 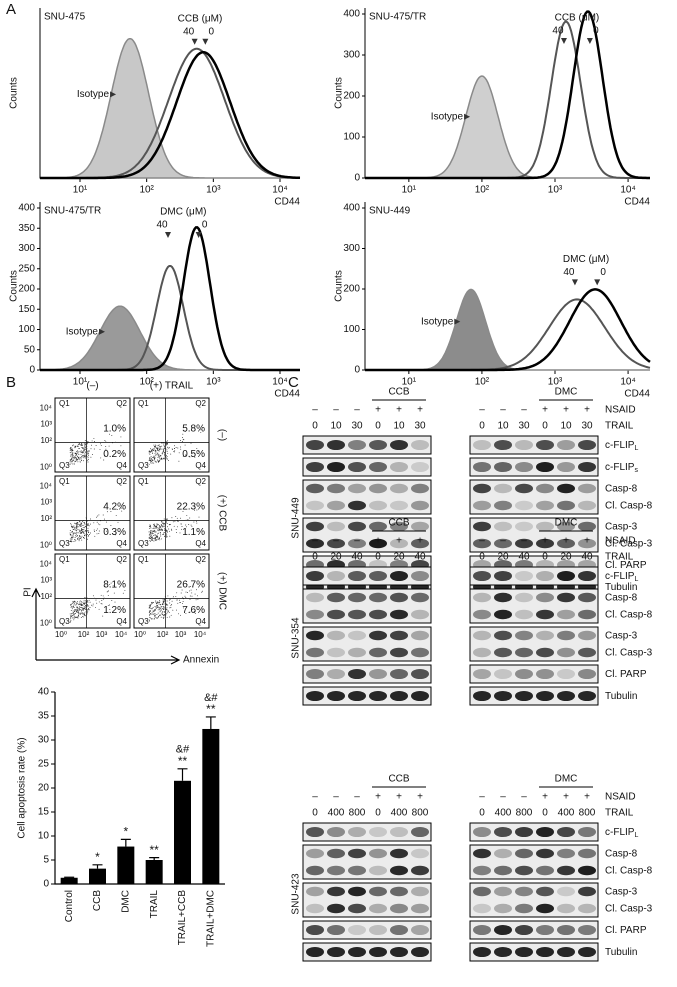 I want to click on q4-percent: 0.5%, so click(x=193, y=454).